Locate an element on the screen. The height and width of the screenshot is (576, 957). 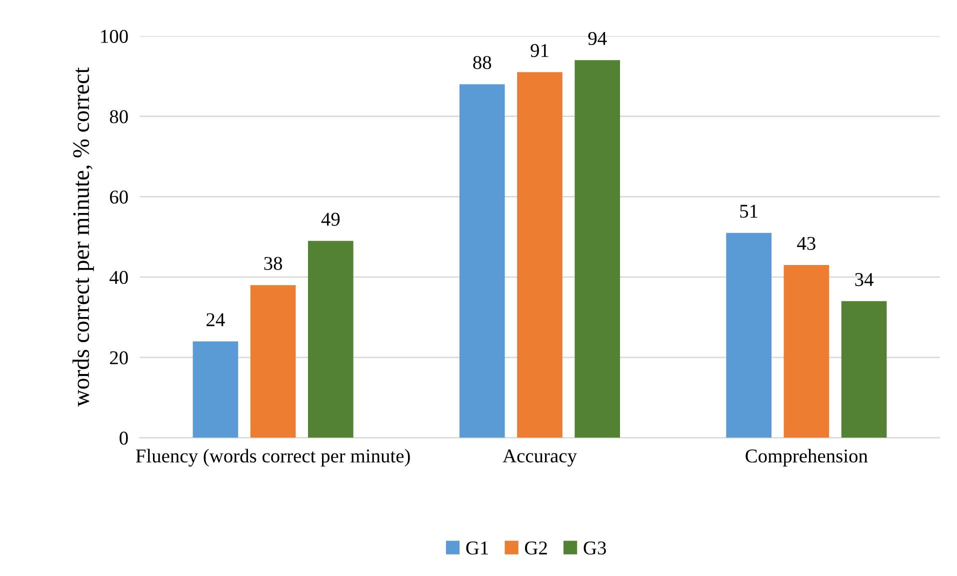
legend-label: G1 is located at coordinates (477, 548).